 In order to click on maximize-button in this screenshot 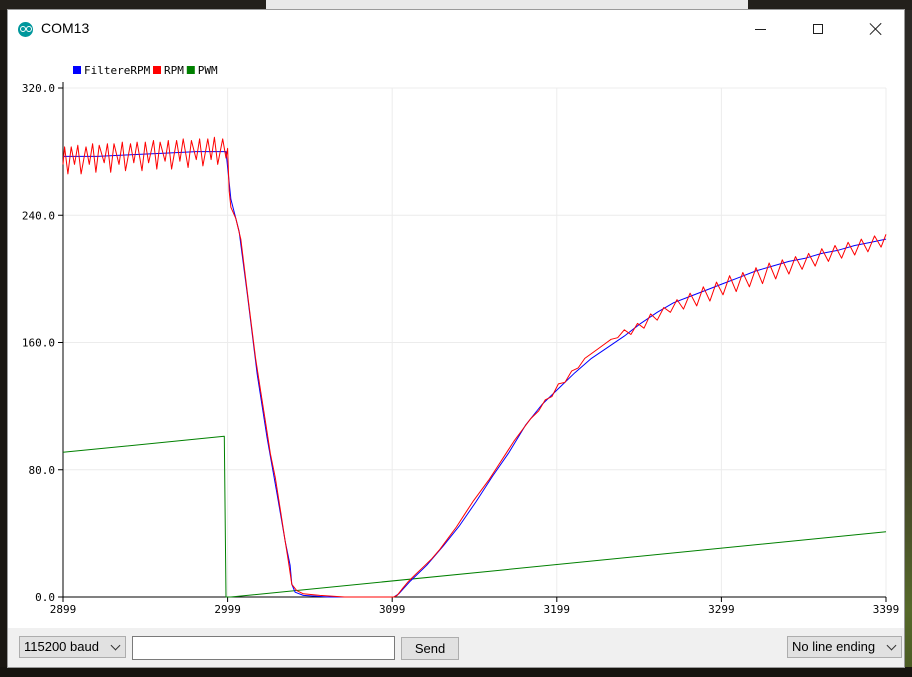, I will do `click(818, 29)`.